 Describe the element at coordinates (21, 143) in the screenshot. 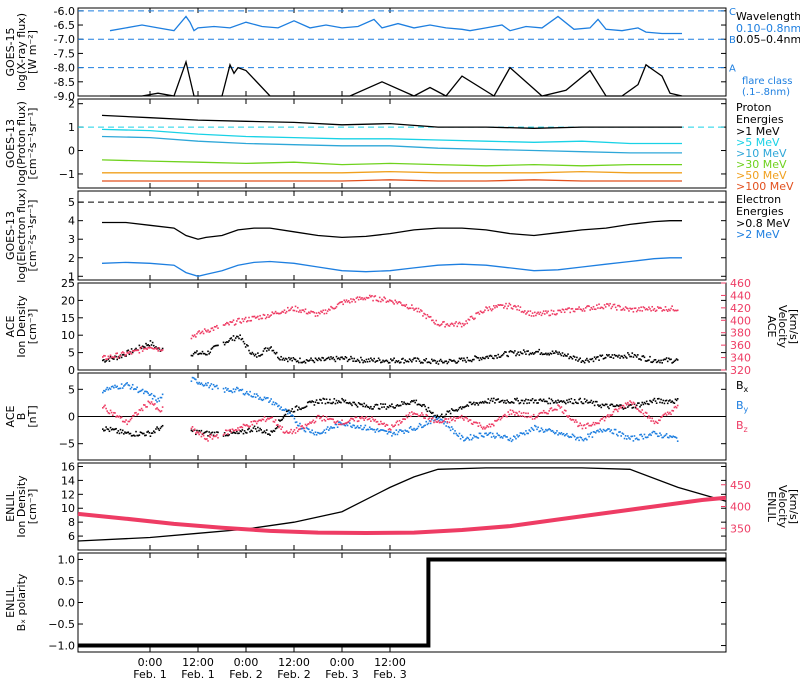

I see `y-axis-label: log(Proton flux)` at that location.